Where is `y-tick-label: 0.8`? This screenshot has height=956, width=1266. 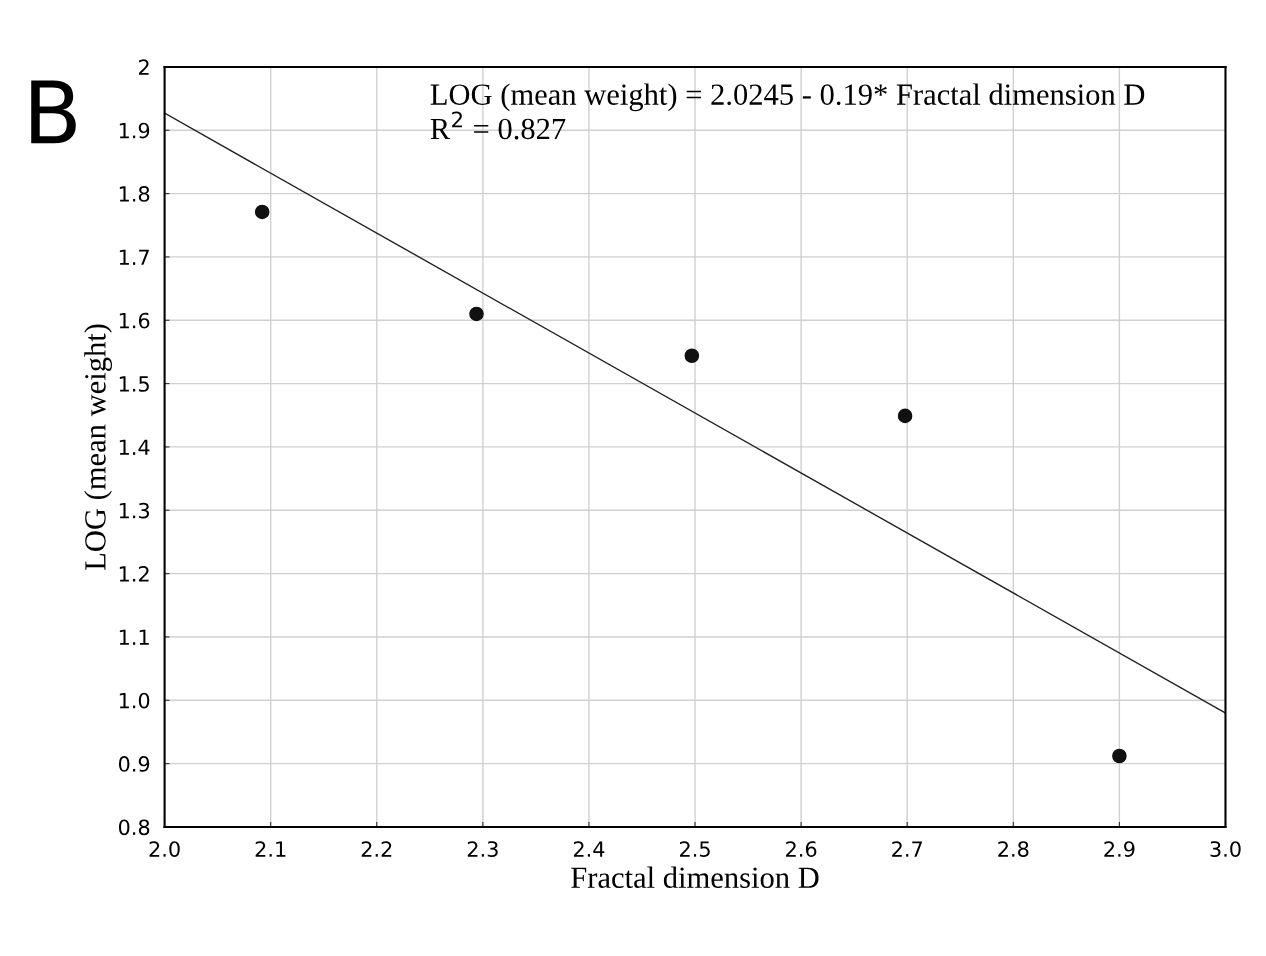 y-tick-label: 0.8 is located at coordinates (134, 827).